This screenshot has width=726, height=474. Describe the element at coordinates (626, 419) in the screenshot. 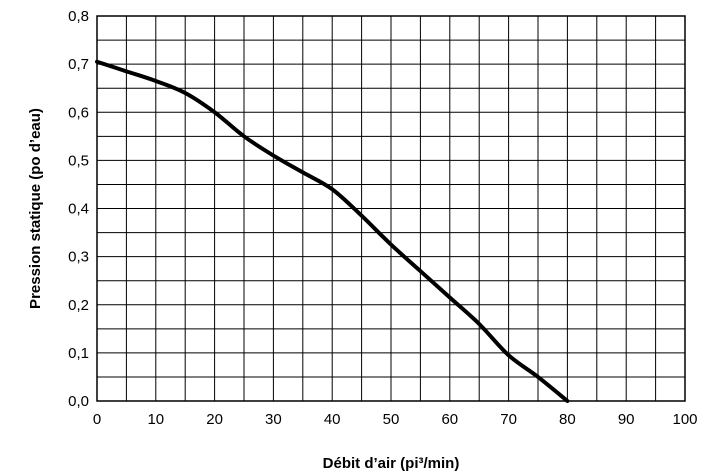

I see `x-tick-label: 90` at that location.